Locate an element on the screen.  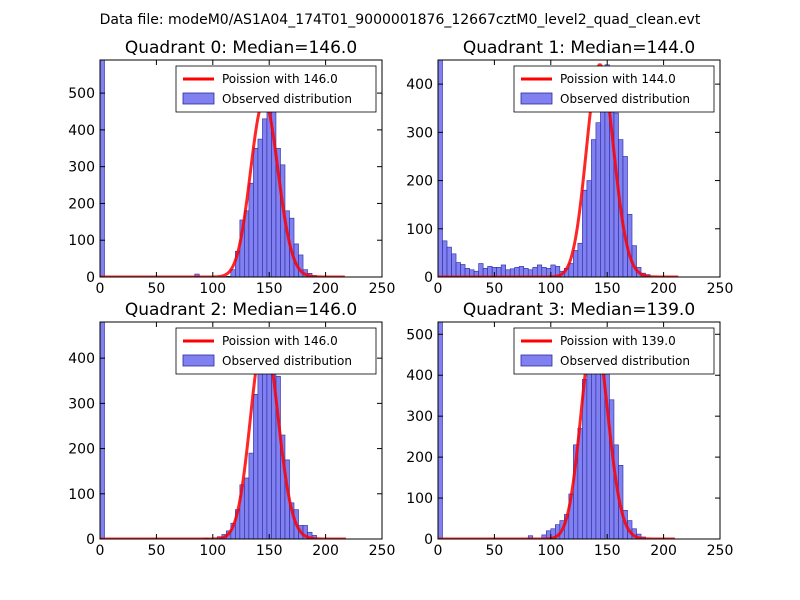
legend: Poission with 144.0 Observed distribution is located at coordinates (614, 89).